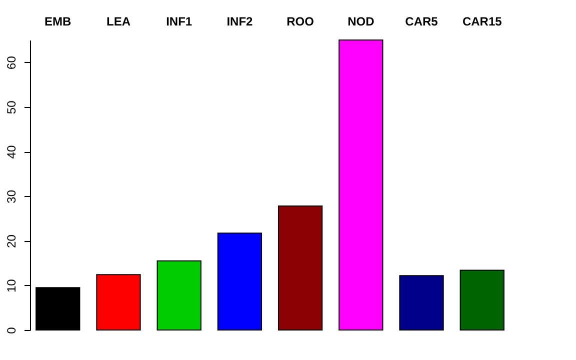  I want to click on x-tick-label: INF1, so click(179, 21).